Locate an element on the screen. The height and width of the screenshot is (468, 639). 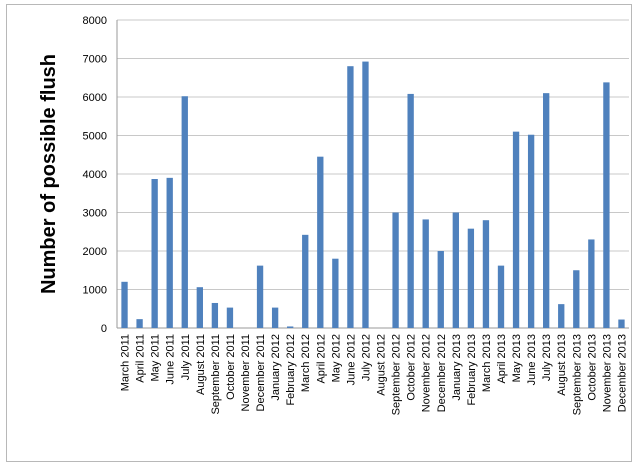
x-tick-label: April 2013 is located at coordinates (502, 359).